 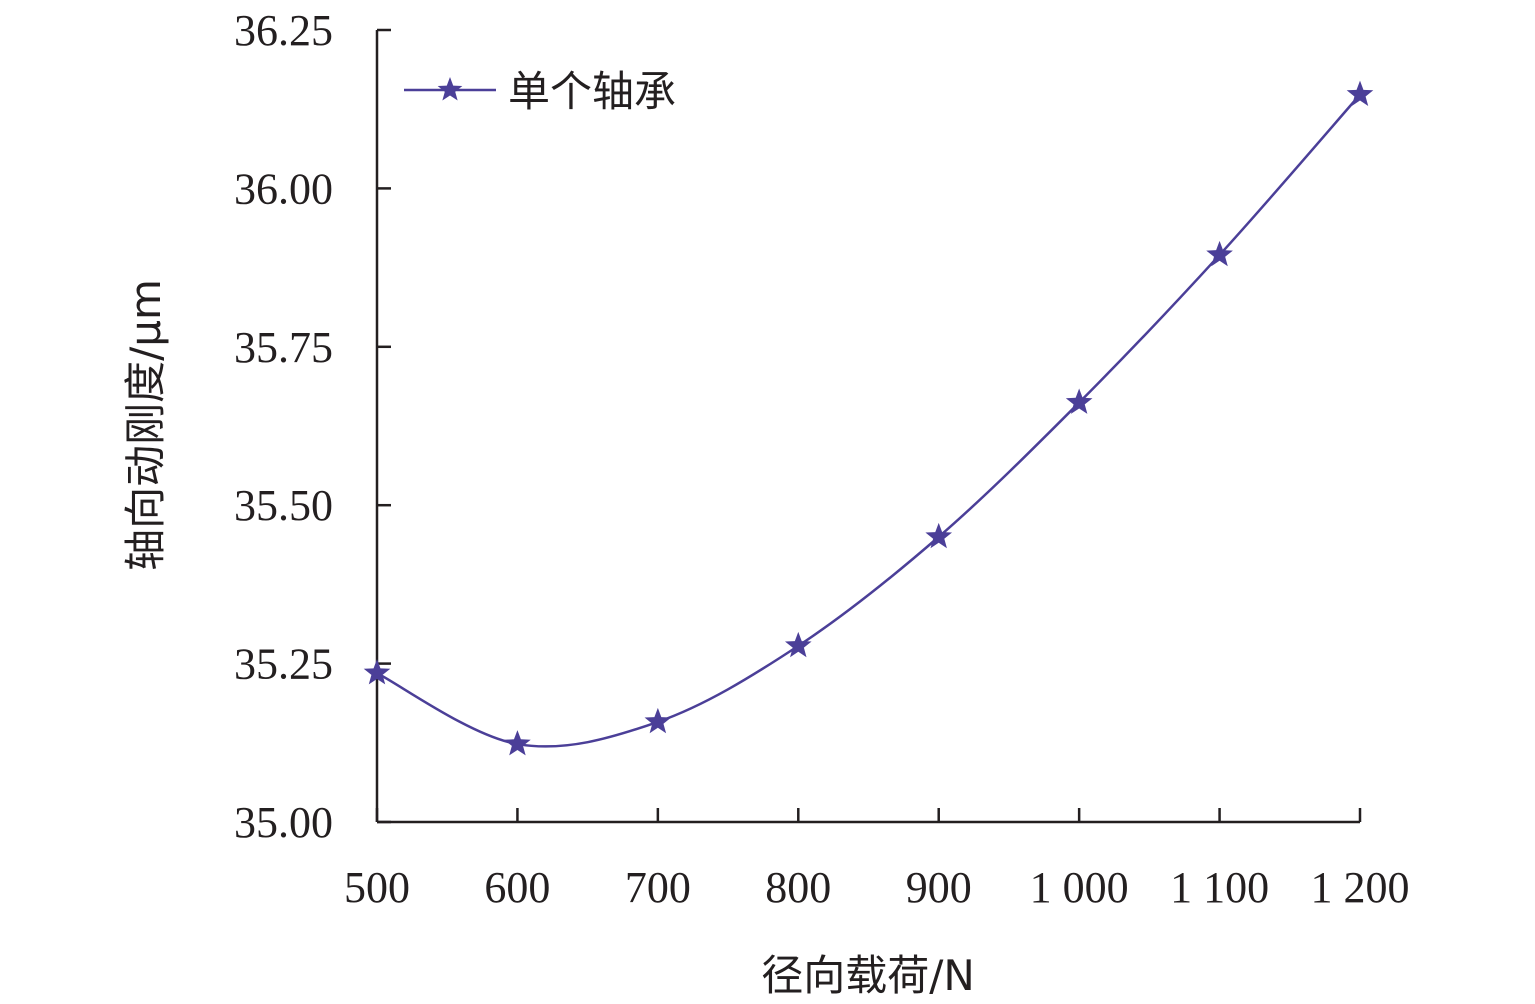 I want to click on legend: 单个轴承, so click(x=540, y=91).